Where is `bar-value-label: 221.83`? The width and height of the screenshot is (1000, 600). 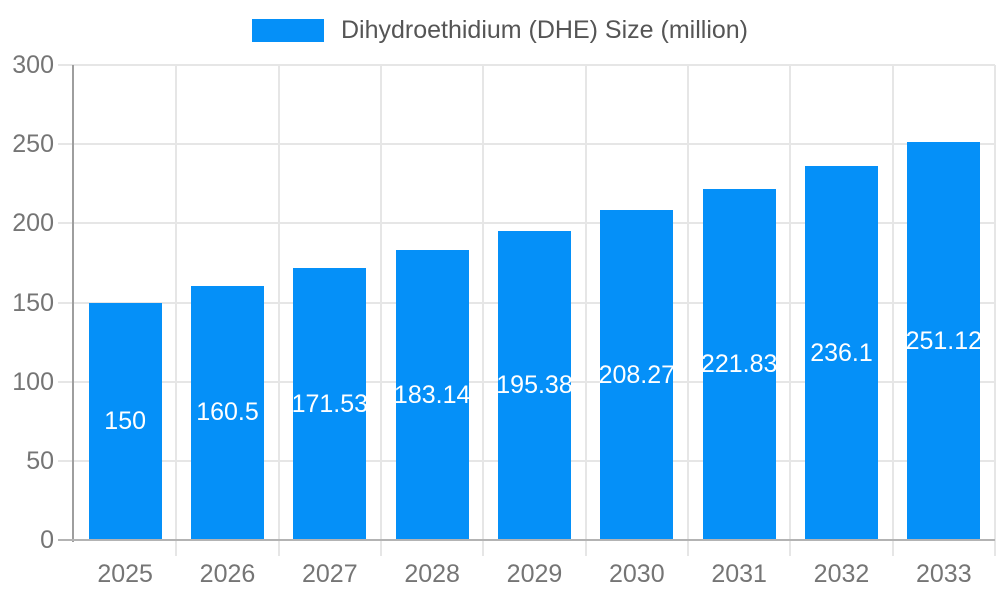
bar-value-label: 221.83 is located at coordinates (739, 363).